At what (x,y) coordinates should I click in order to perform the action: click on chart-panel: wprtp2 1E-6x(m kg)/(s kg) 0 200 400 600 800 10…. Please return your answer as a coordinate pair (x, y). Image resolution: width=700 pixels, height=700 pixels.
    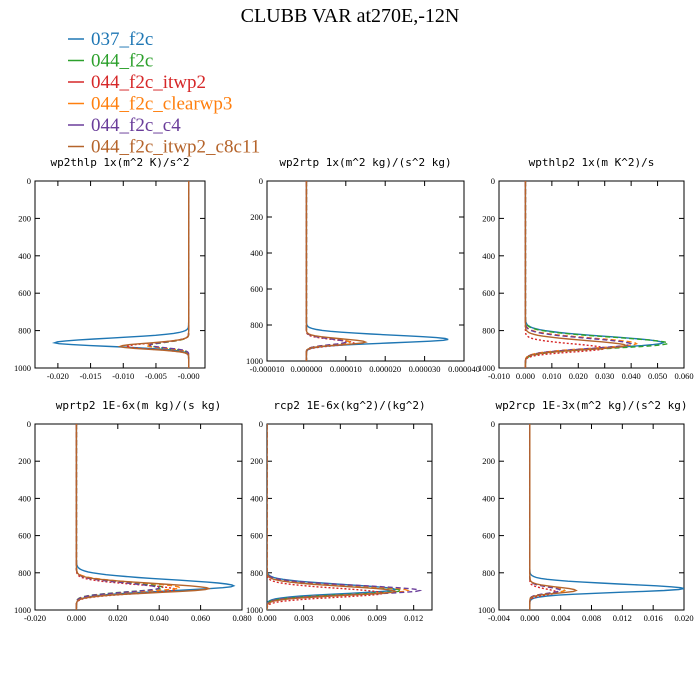
    Looking at the image, I should click on (133, 511).